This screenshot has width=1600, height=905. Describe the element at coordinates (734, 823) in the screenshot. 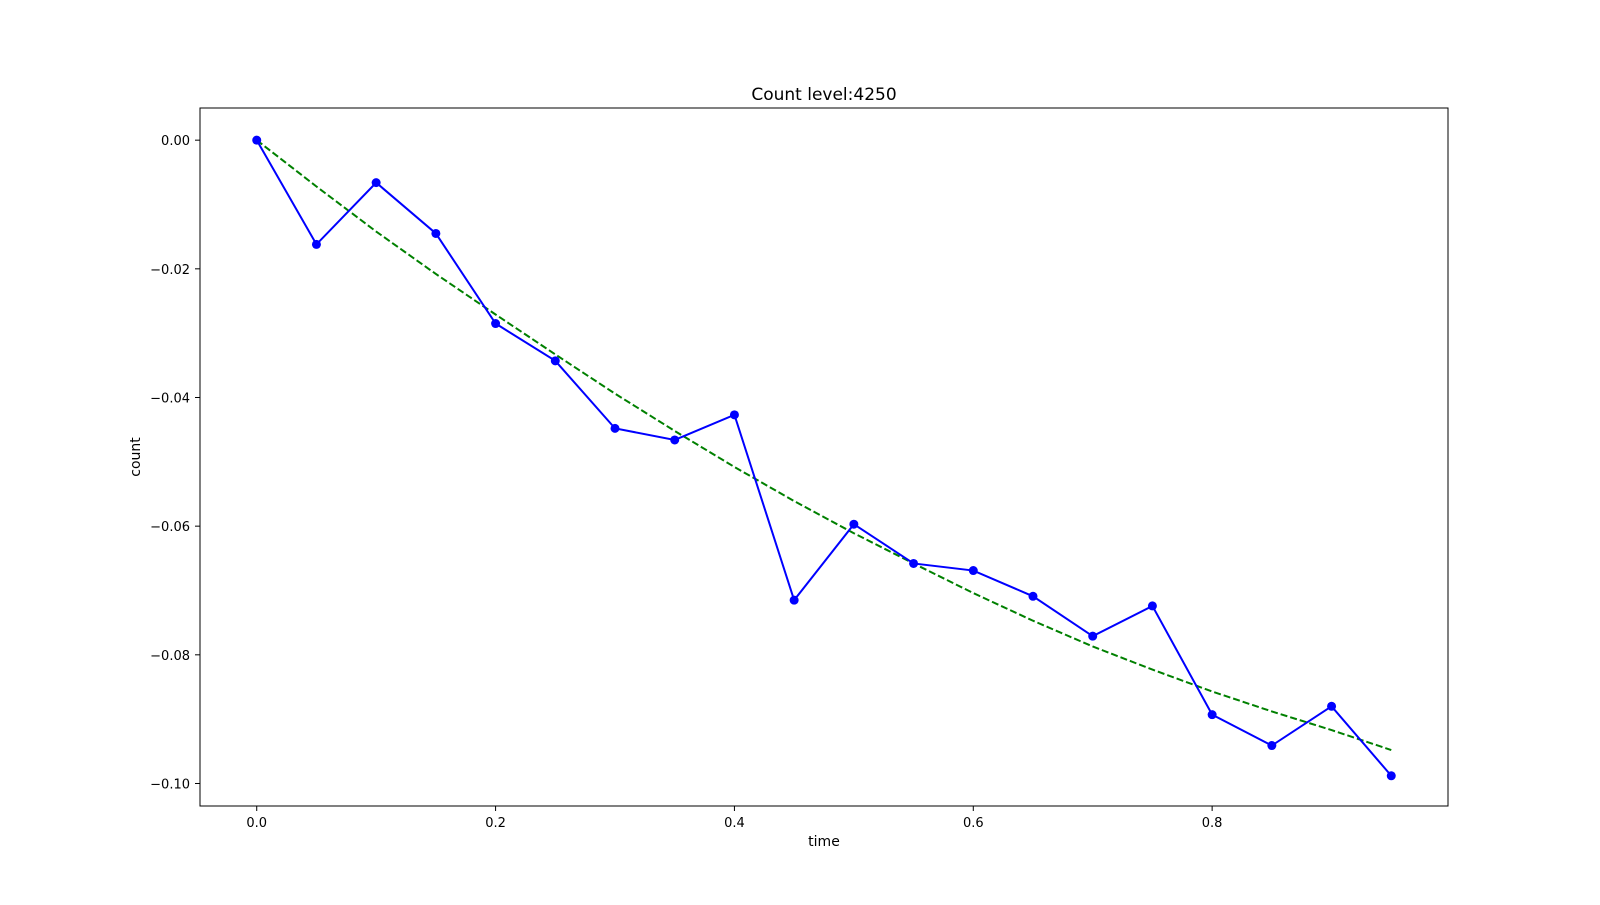

I see `x-tick-label: 0.4` at that location.